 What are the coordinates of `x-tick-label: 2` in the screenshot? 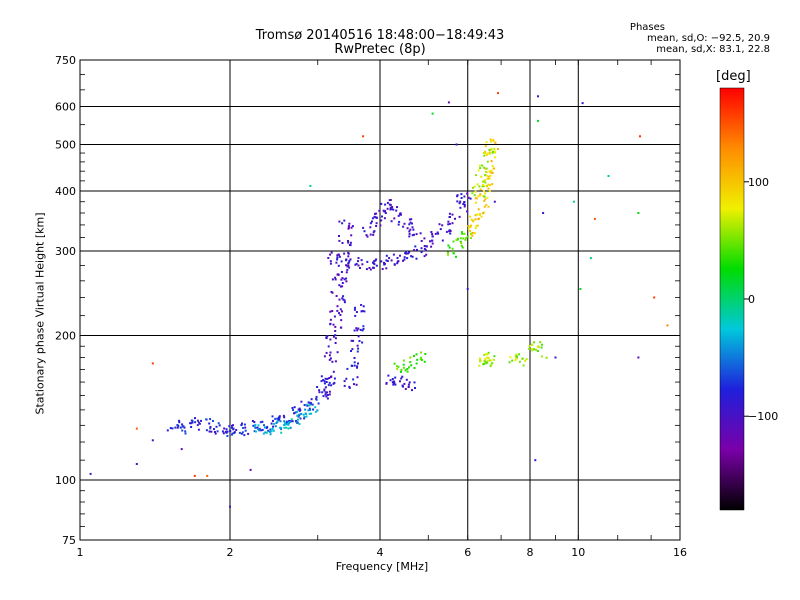 It's located at (230, 552).